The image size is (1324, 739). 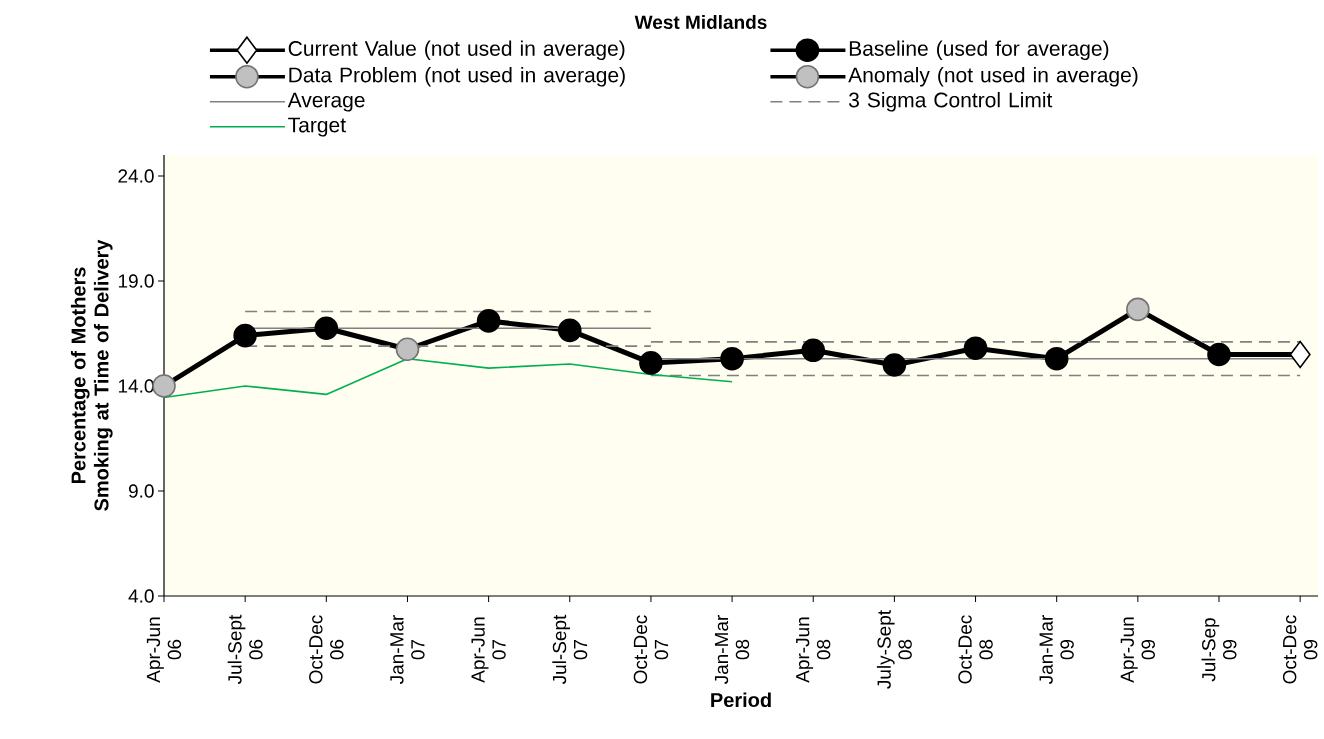 I want to click on y-tick-label: 19.0, so click(x=136, y=281).